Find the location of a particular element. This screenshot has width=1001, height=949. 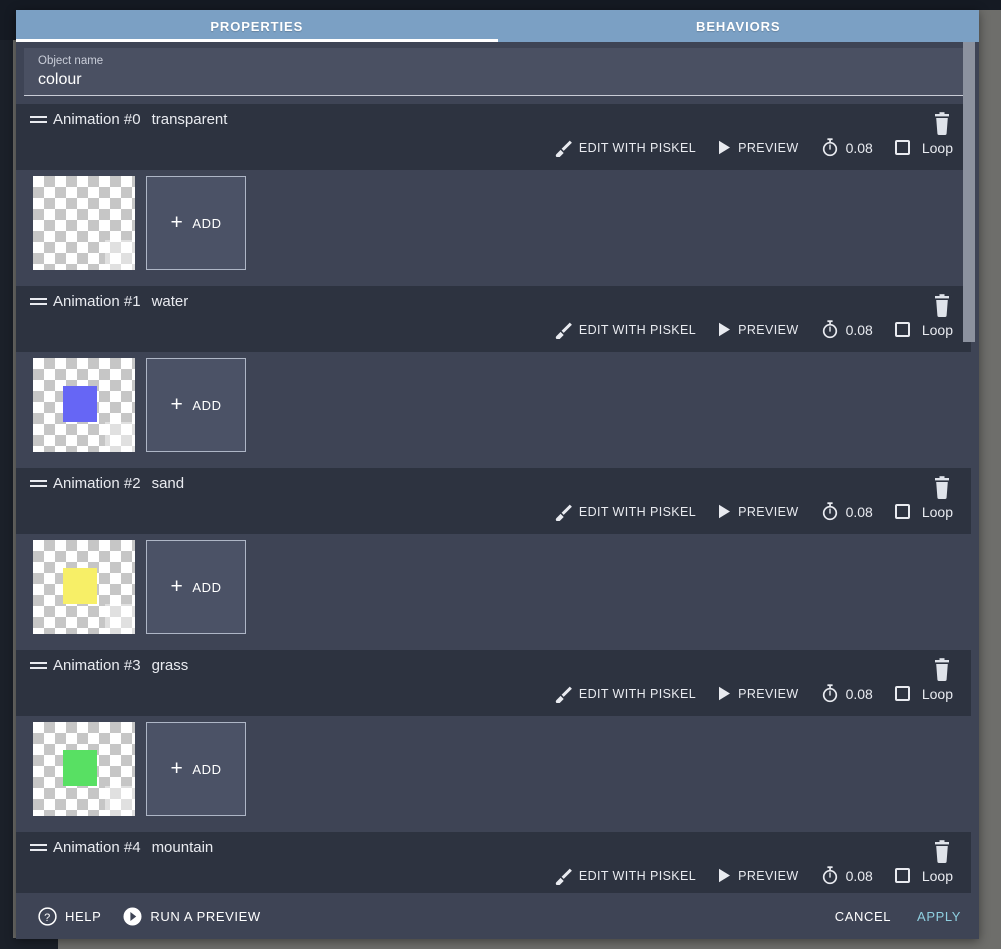

footer-left-actions: ? HELP RUN A PREVIEW is located at coordinates (160, 916).